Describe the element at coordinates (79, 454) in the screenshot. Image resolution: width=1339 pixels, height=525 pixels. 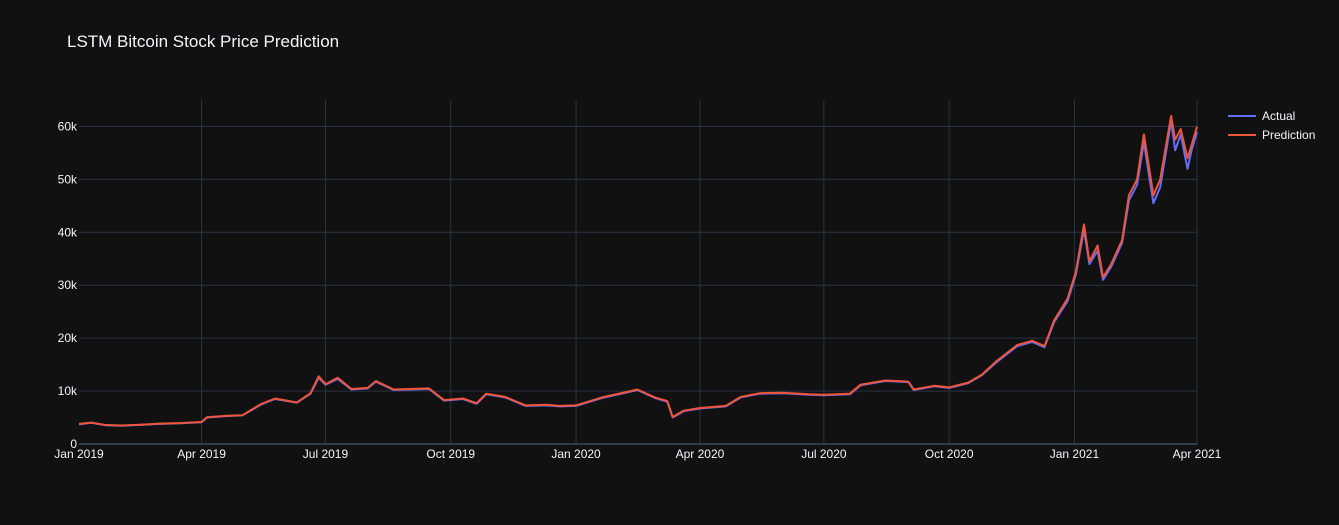
I see `x-tick-label: Jan 2019` at that location.